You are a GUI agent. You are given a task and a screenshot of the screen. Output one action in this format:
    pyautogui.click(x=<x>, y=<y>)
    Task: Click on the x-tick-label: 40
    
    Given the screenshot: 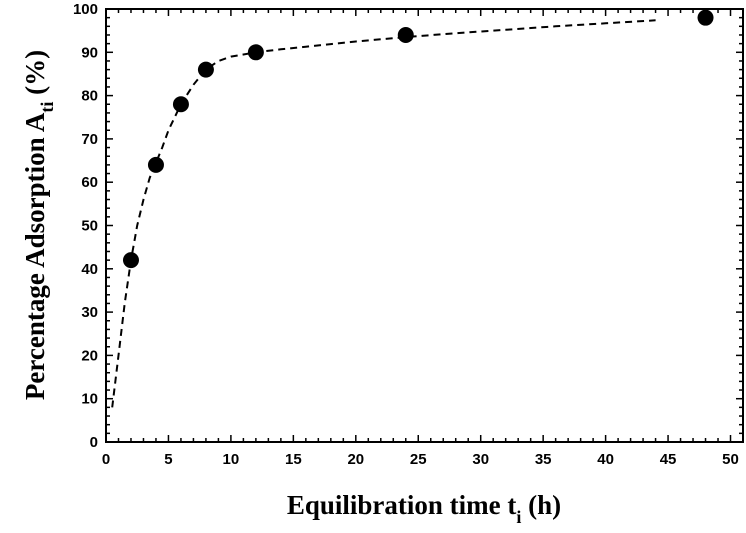 What is the action you would take?
    pyautogui.click(x=605, y=459)
    